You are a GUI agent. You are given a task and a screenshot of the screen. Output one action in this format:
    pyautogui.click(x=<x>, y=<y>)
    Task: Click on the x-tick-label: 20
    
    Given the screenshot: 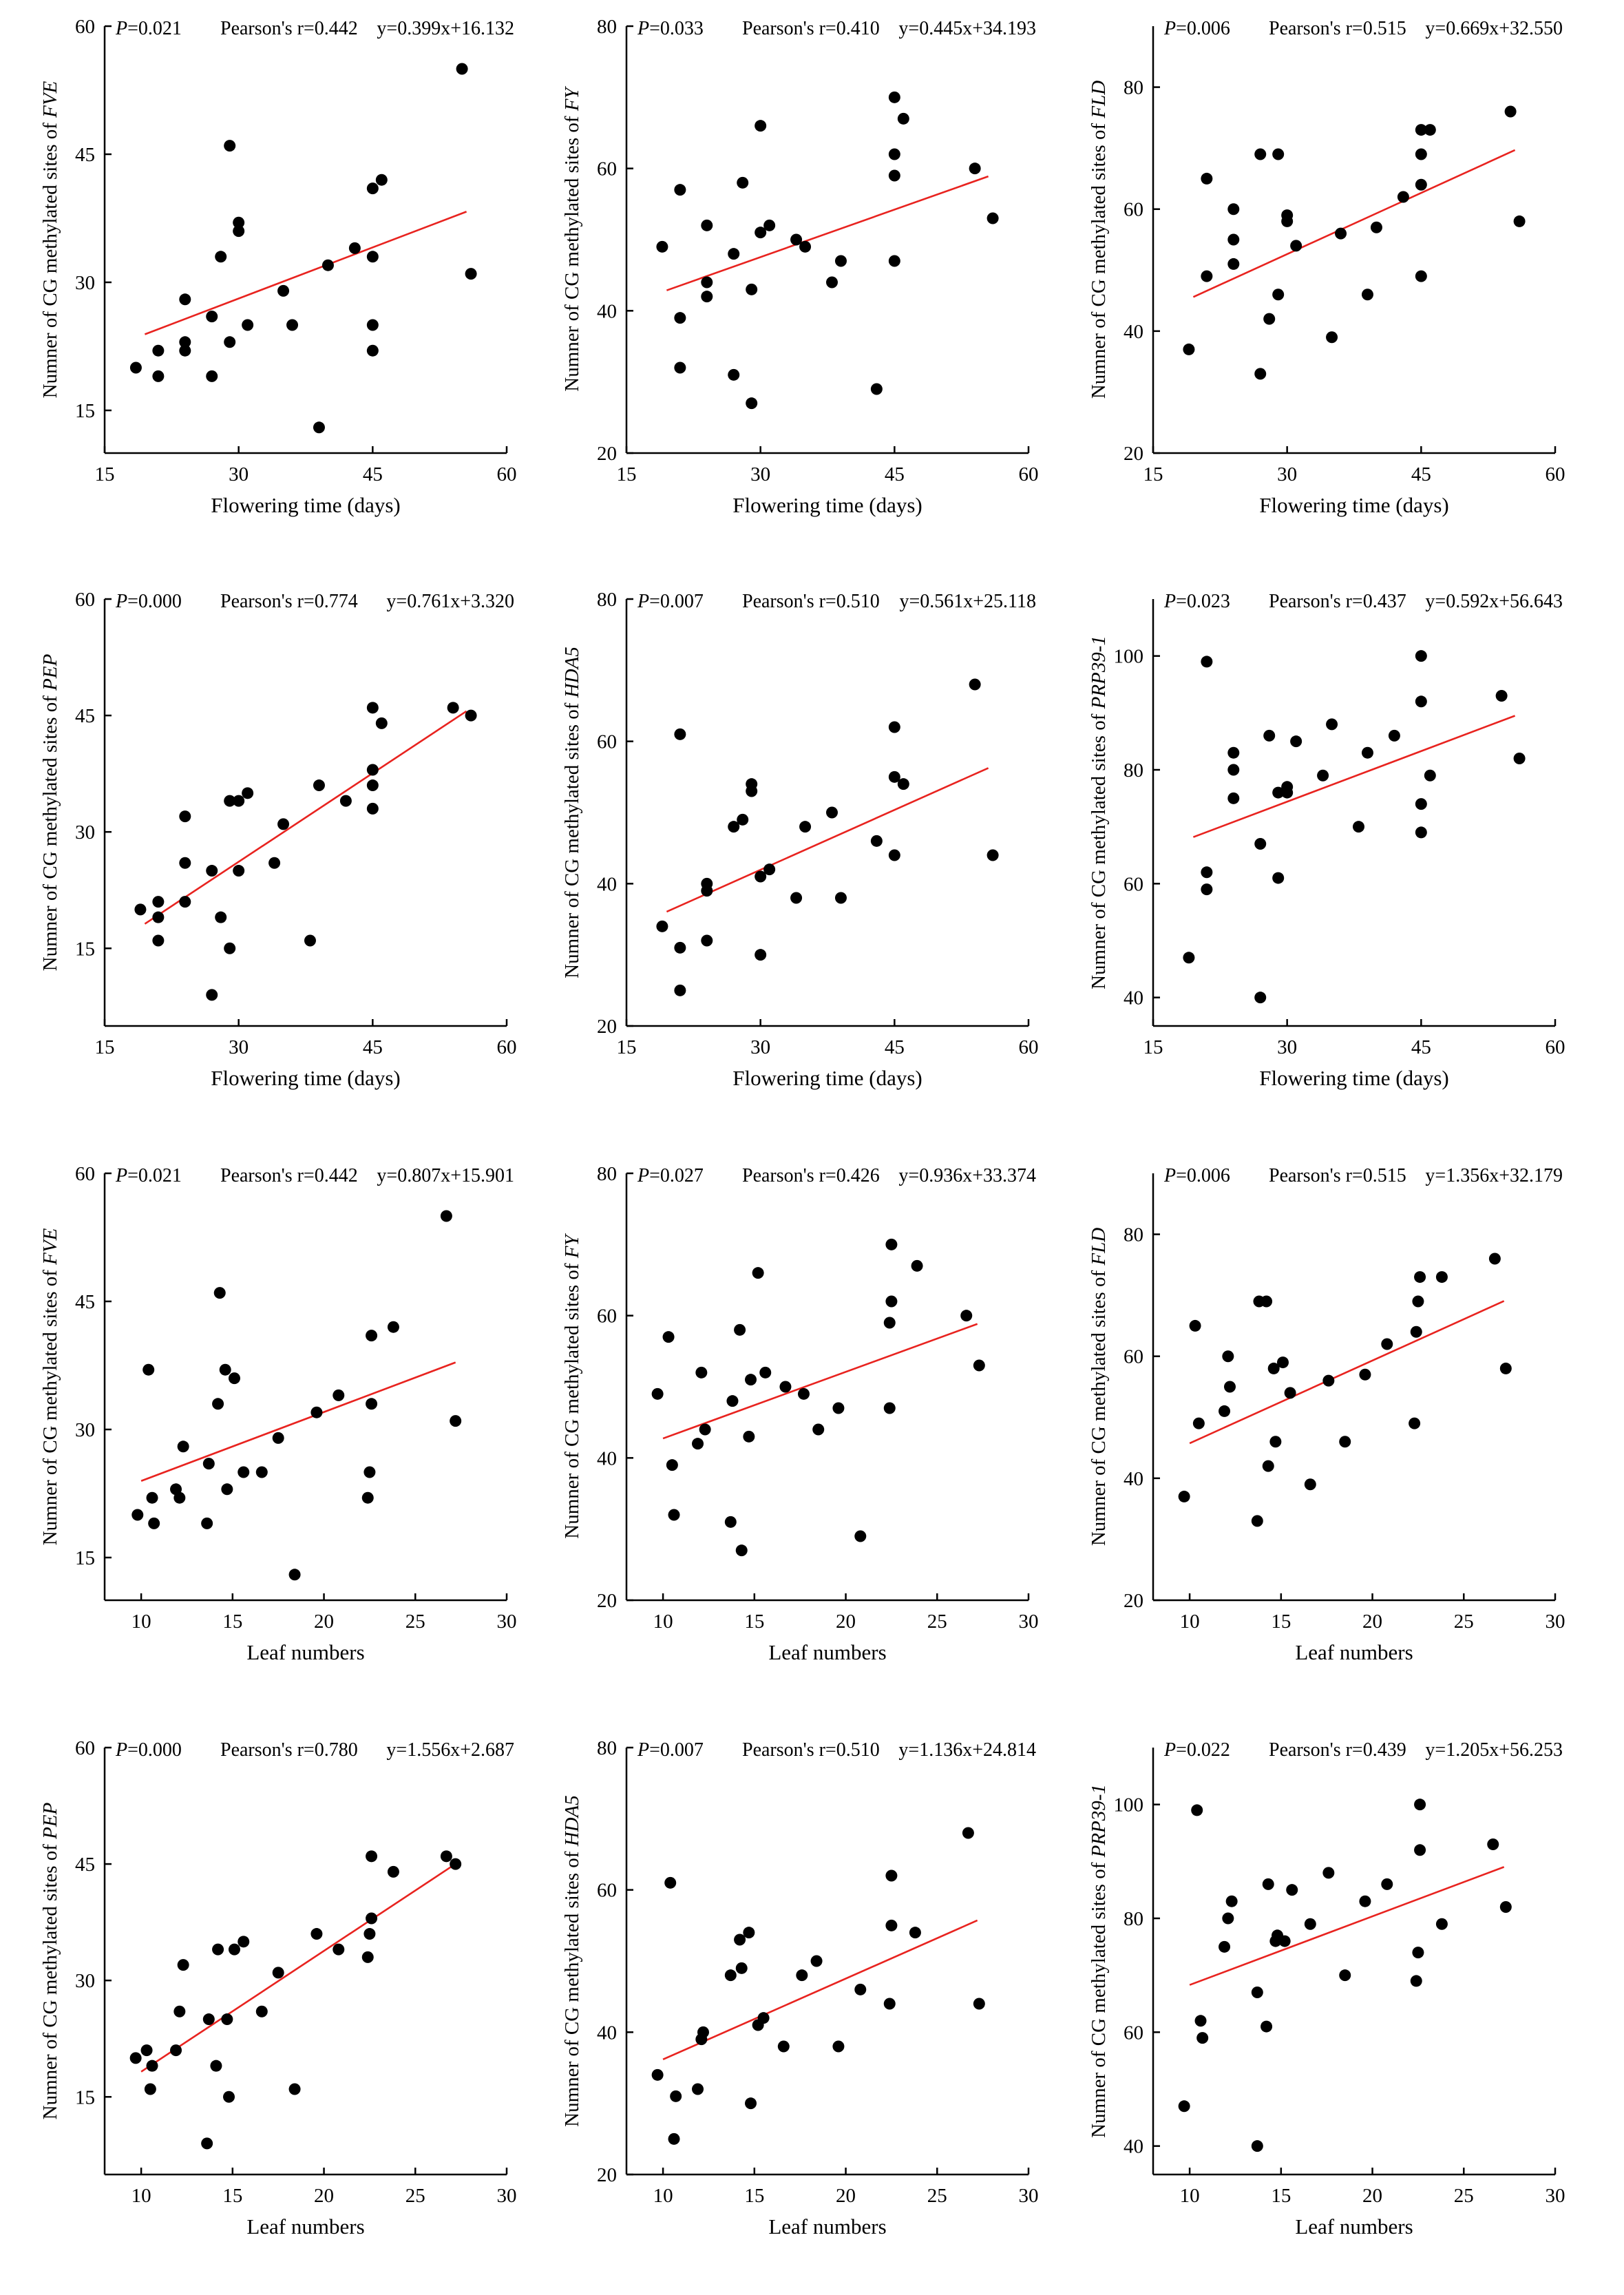 What is the action you would take?
    pyautogui.click(x=1372, y=2196)
    